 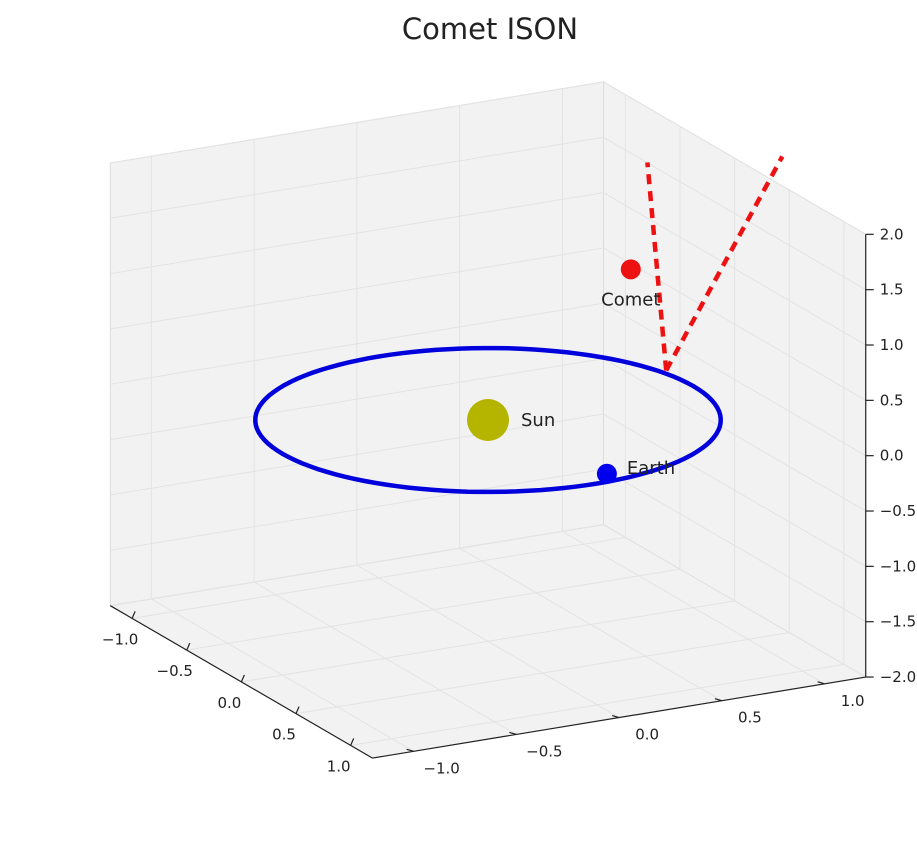 I want to click on y-tick-label: −0.5, so click(x=544, y=751).